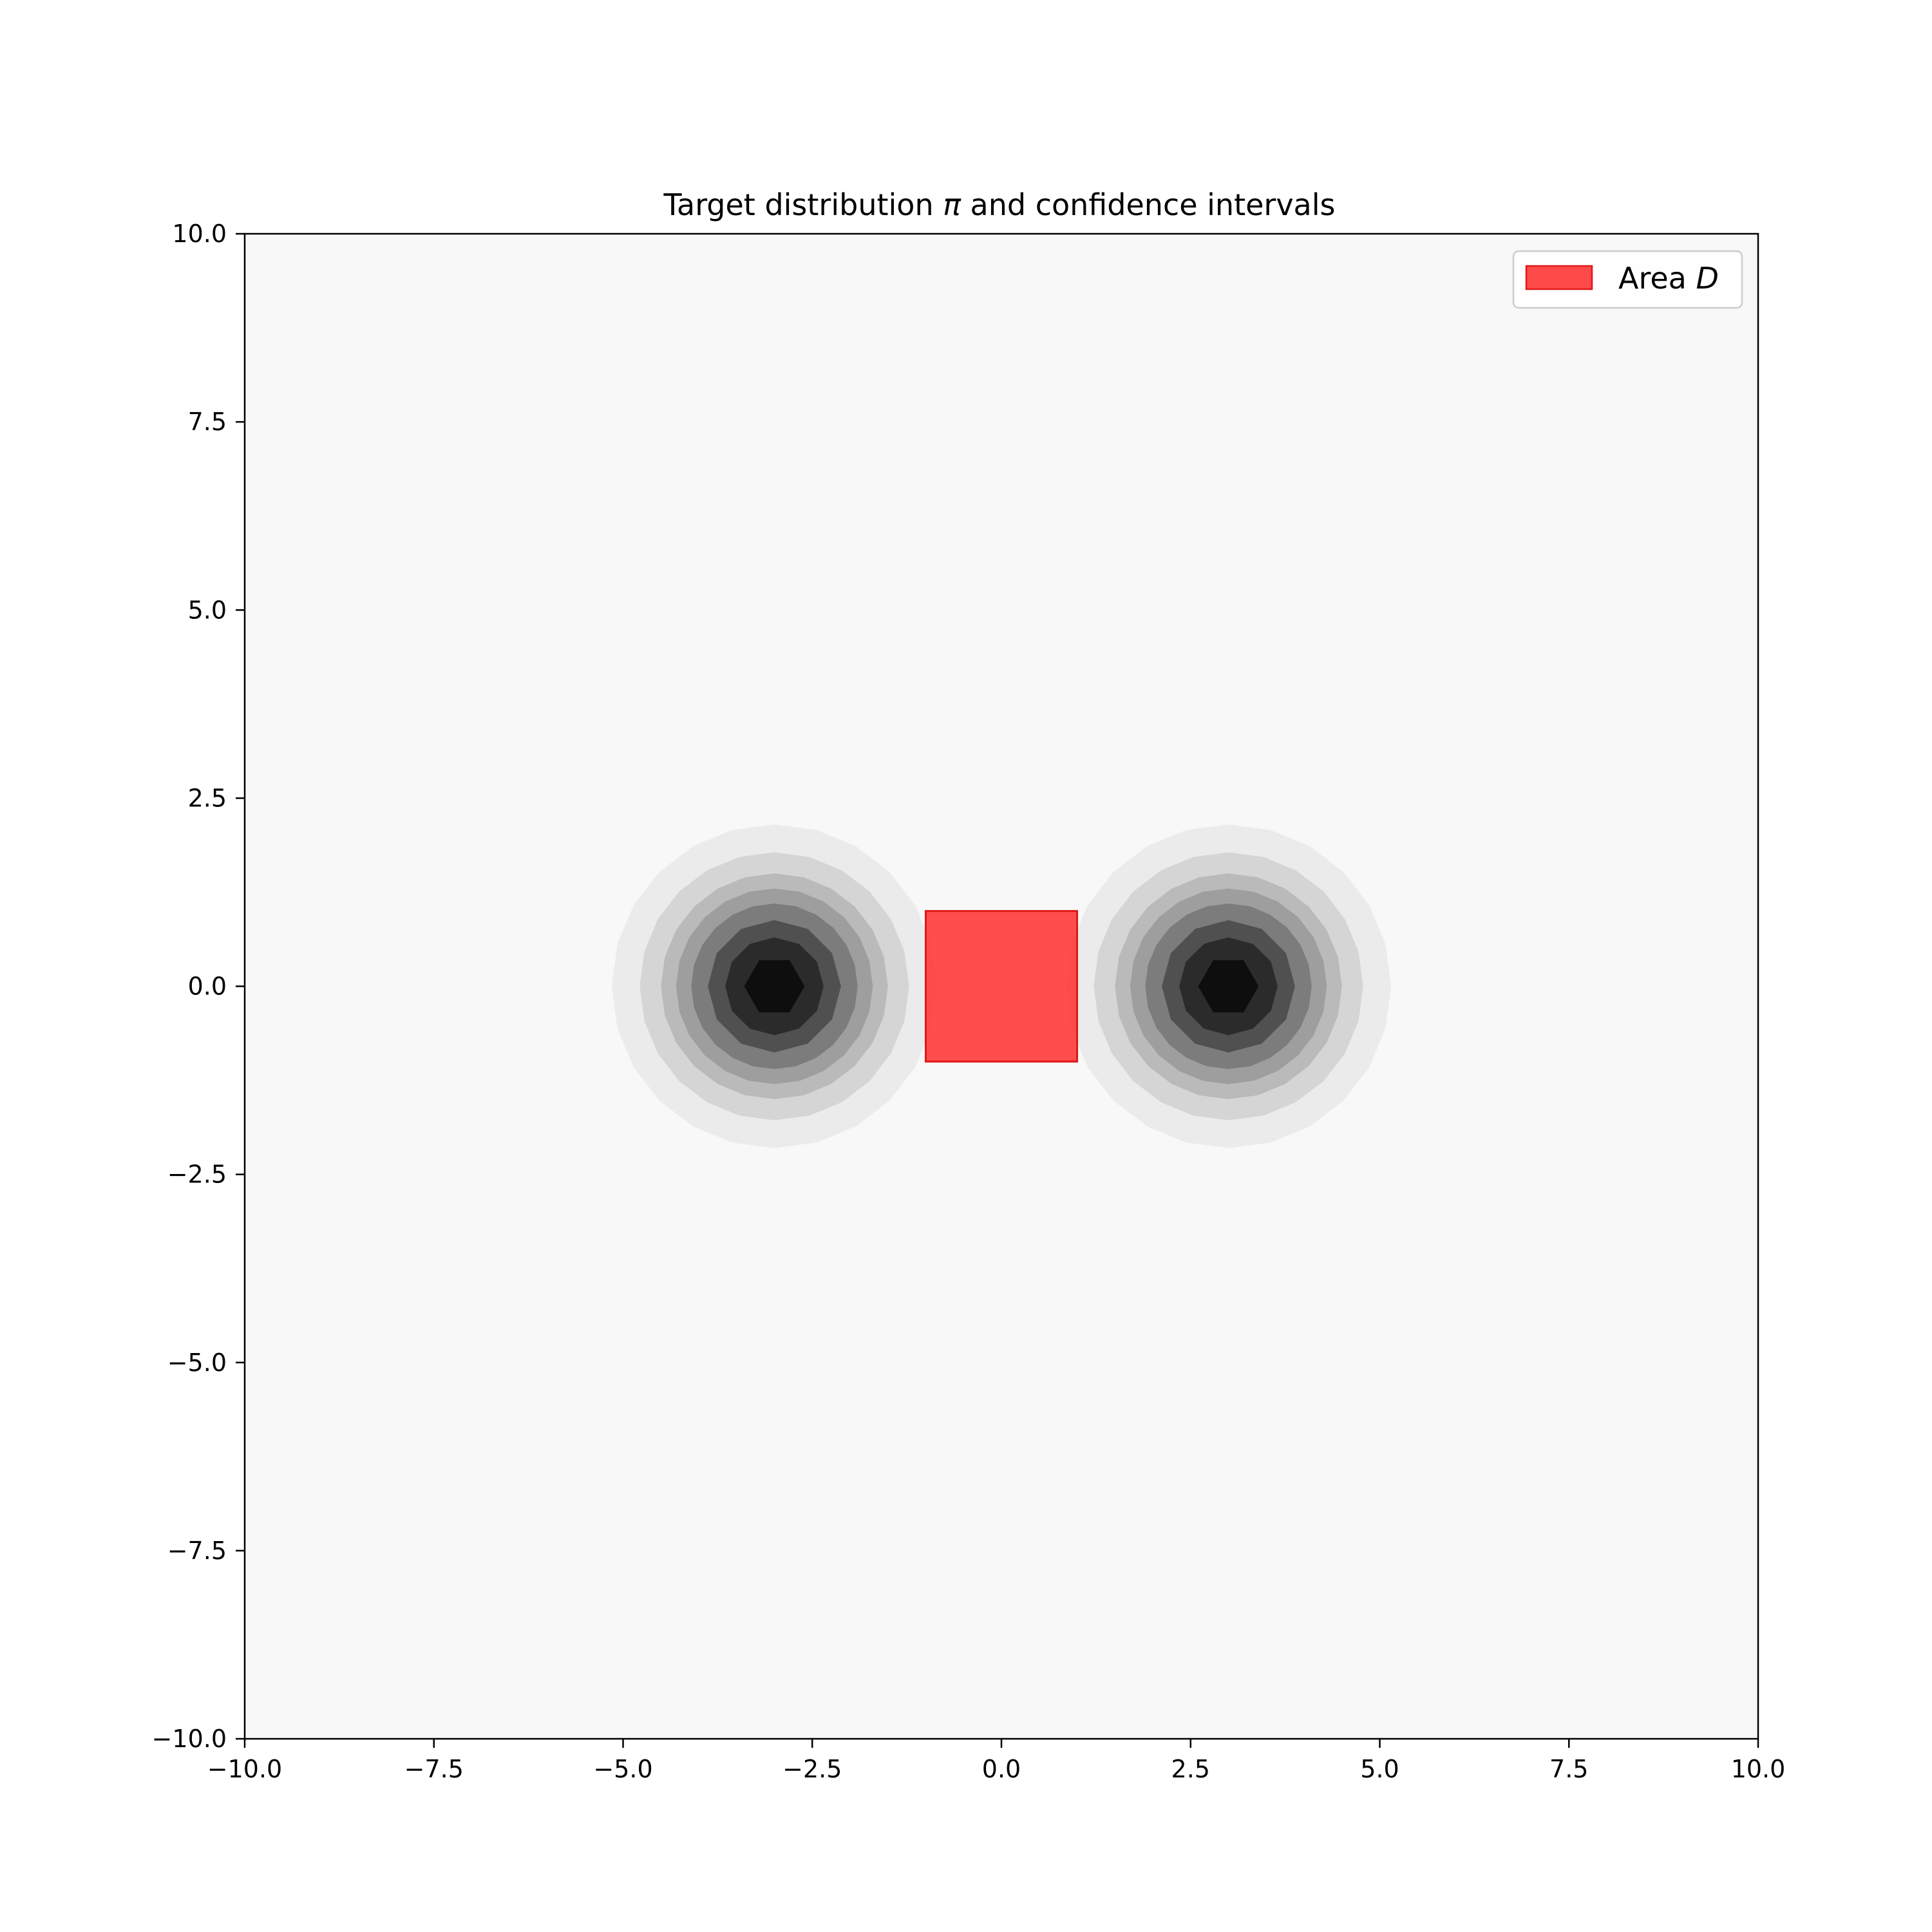 This screenshot has height=1932, width=1932. Describe the element at coordinates (207, 986) in the screenshot. I see `y-tick-label: 0.0` at that location.